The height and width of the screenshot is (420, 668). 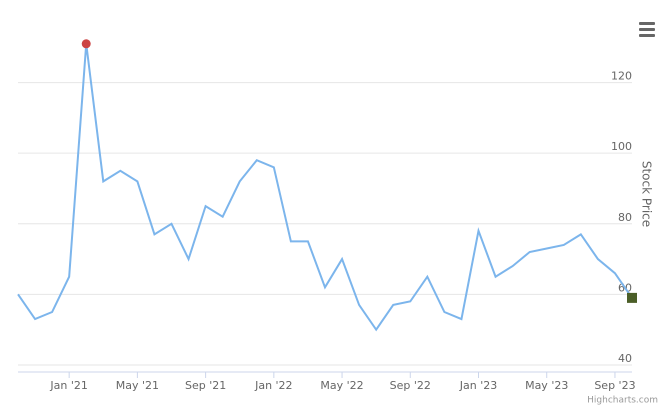 What do you see at coordinates (341, 385) in the screenshot?
I see `x-tick-label: May '22` at bounding box center [341, 385].